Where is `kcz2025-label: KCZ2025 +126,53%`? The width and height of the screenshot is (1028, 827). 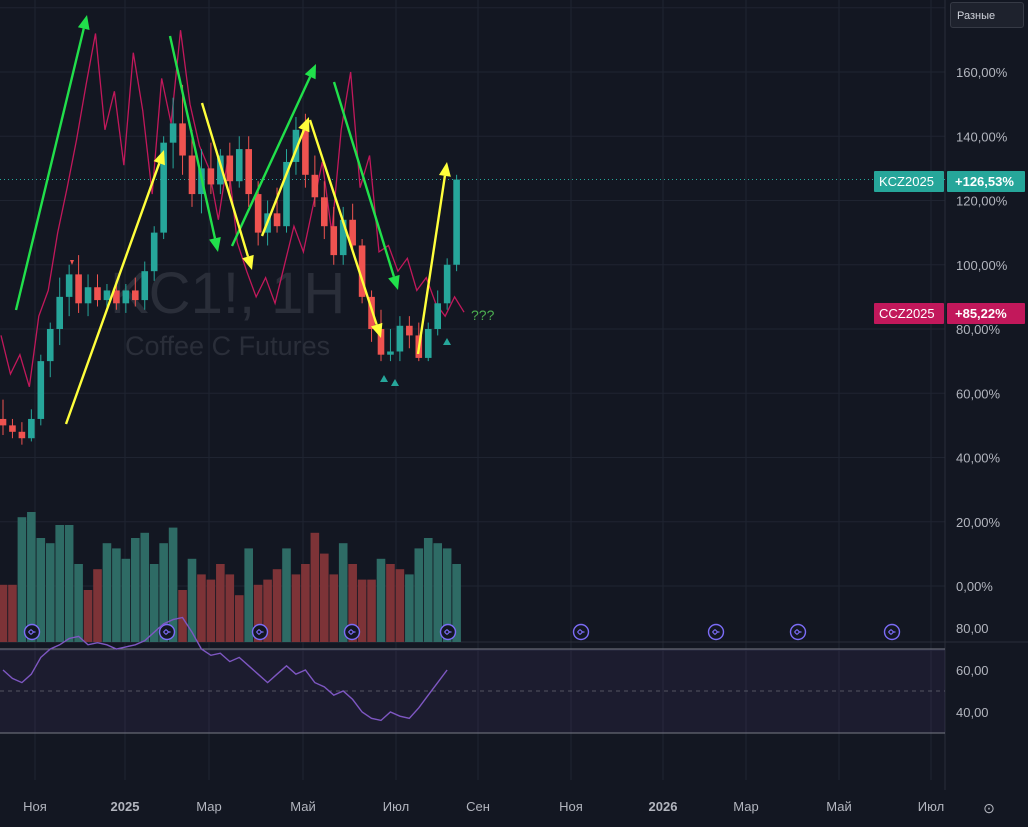
kcz2025-label: KCZ2025 +126,53% is located at coordinates (949, 181).